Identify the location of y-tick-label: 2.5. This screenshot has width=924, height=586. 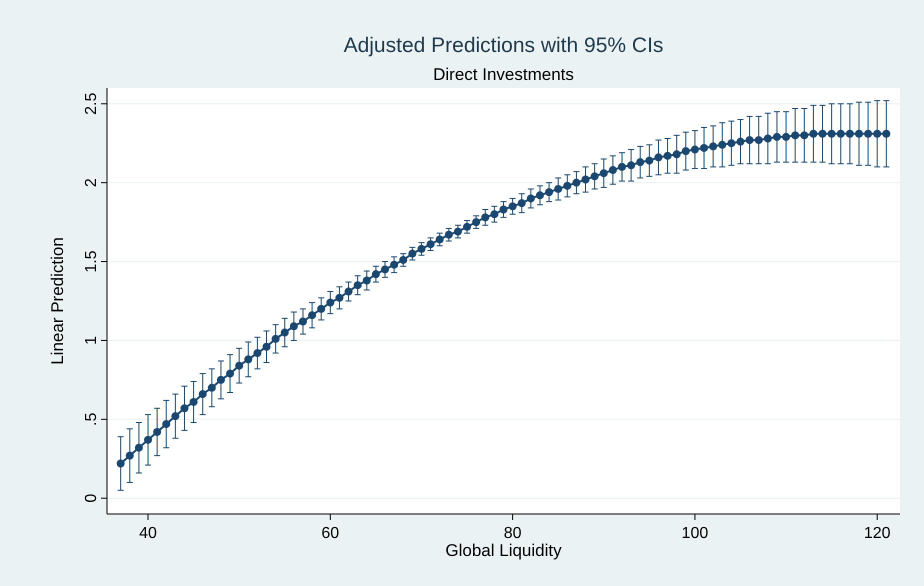
(91, 103).